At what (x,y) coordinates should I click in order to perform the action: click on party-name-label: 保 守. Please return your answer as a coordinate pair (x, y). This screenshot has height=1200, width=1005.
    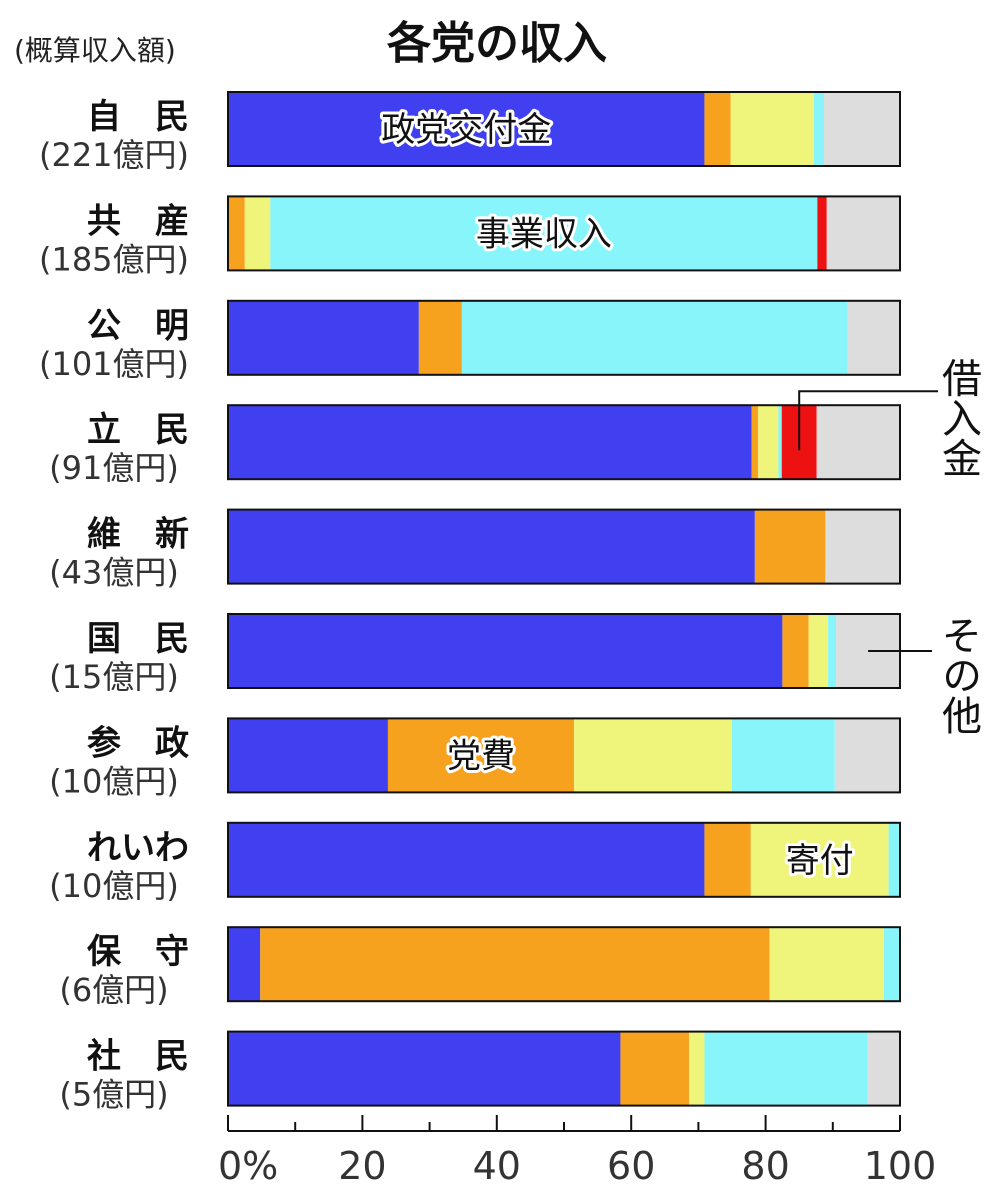
    Looking at the image, I should click on (138, 952).